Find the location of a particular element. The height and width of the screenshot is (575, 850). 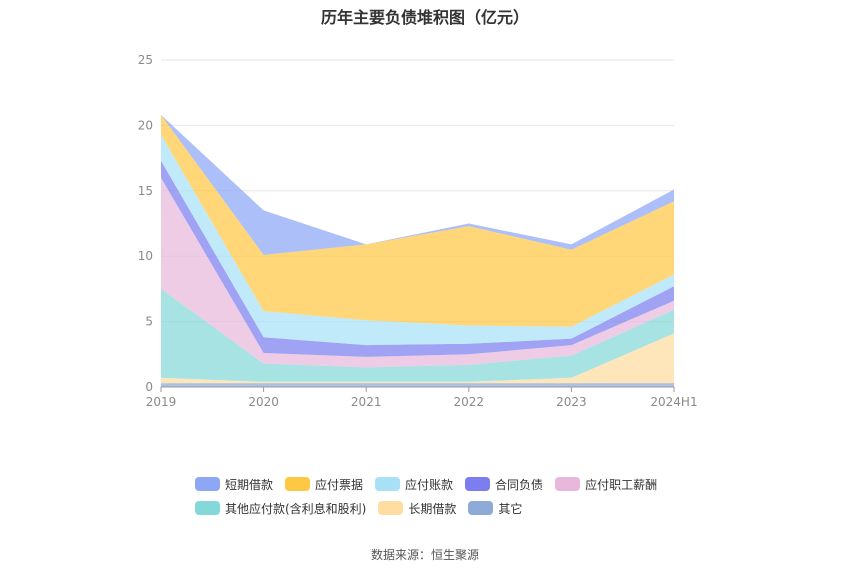

legend-item: 短期借款 is located at coordinates (234, 484).